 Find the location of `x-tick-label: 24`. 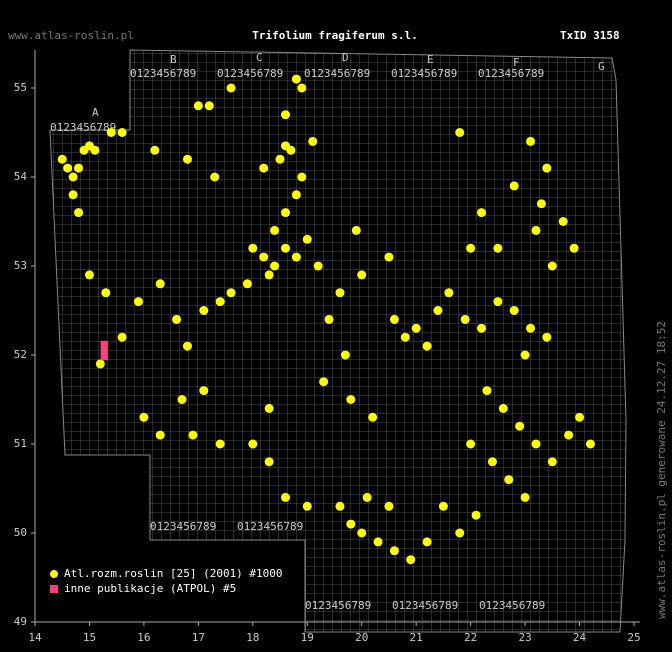

x-tick-label: 24 is located at coordinates (580, 637).